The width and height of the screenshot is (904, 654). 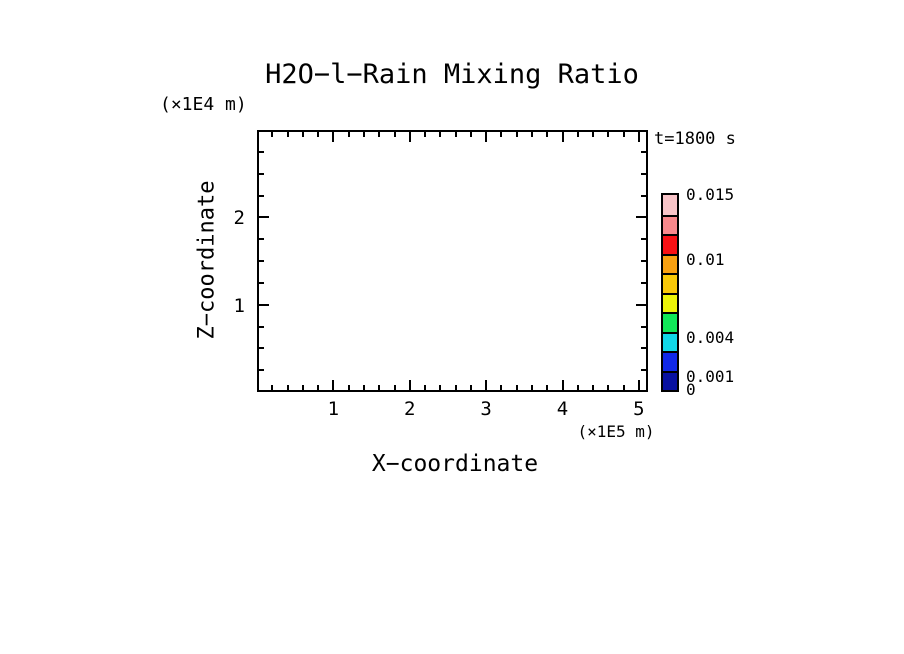 I want to click on x-tick-label: 4, so click(x=562, y=409).